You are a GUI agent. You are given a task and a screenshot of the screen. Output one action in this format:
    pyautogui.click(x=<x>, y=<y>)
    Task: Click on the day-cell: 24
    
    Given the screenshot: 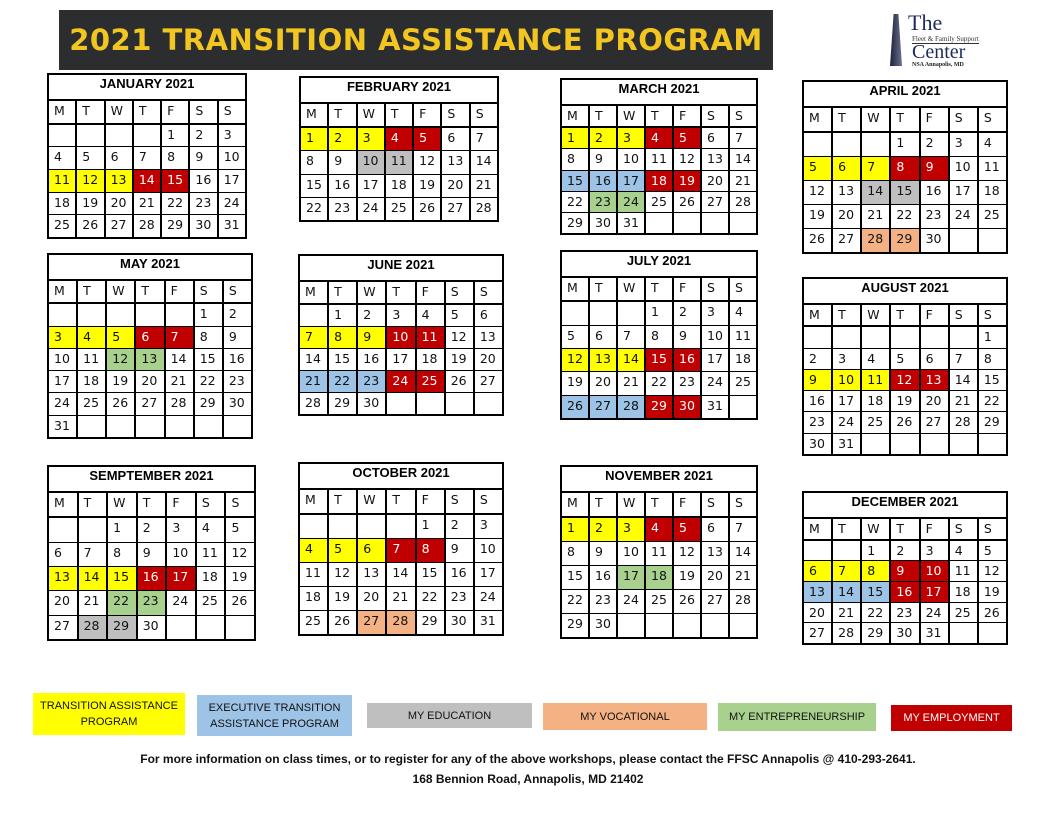 What is the action you would take?
    pyautogui.click(x=64, y=404)
    